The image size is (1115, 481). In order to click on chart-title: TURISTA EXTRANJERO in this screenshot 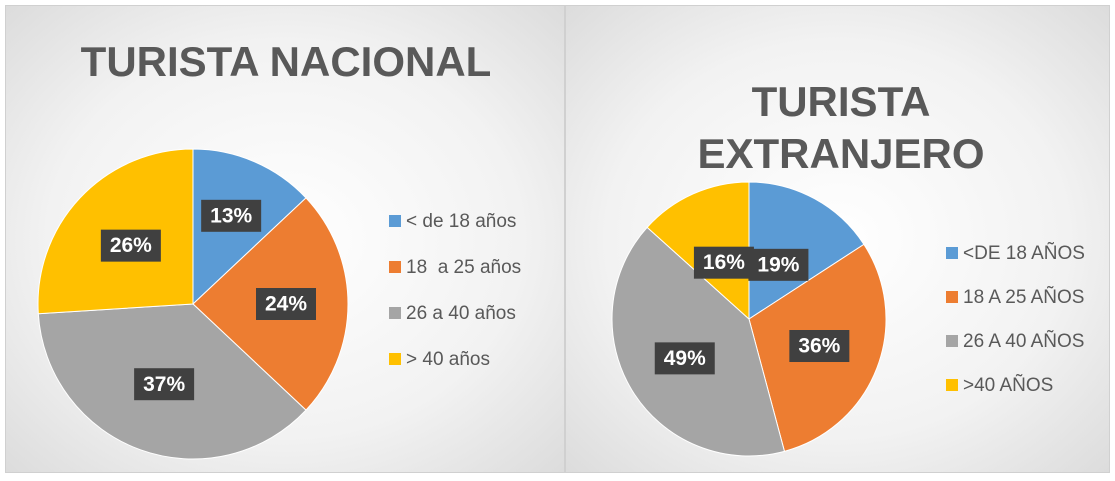, I will do `click(841, 127)`.